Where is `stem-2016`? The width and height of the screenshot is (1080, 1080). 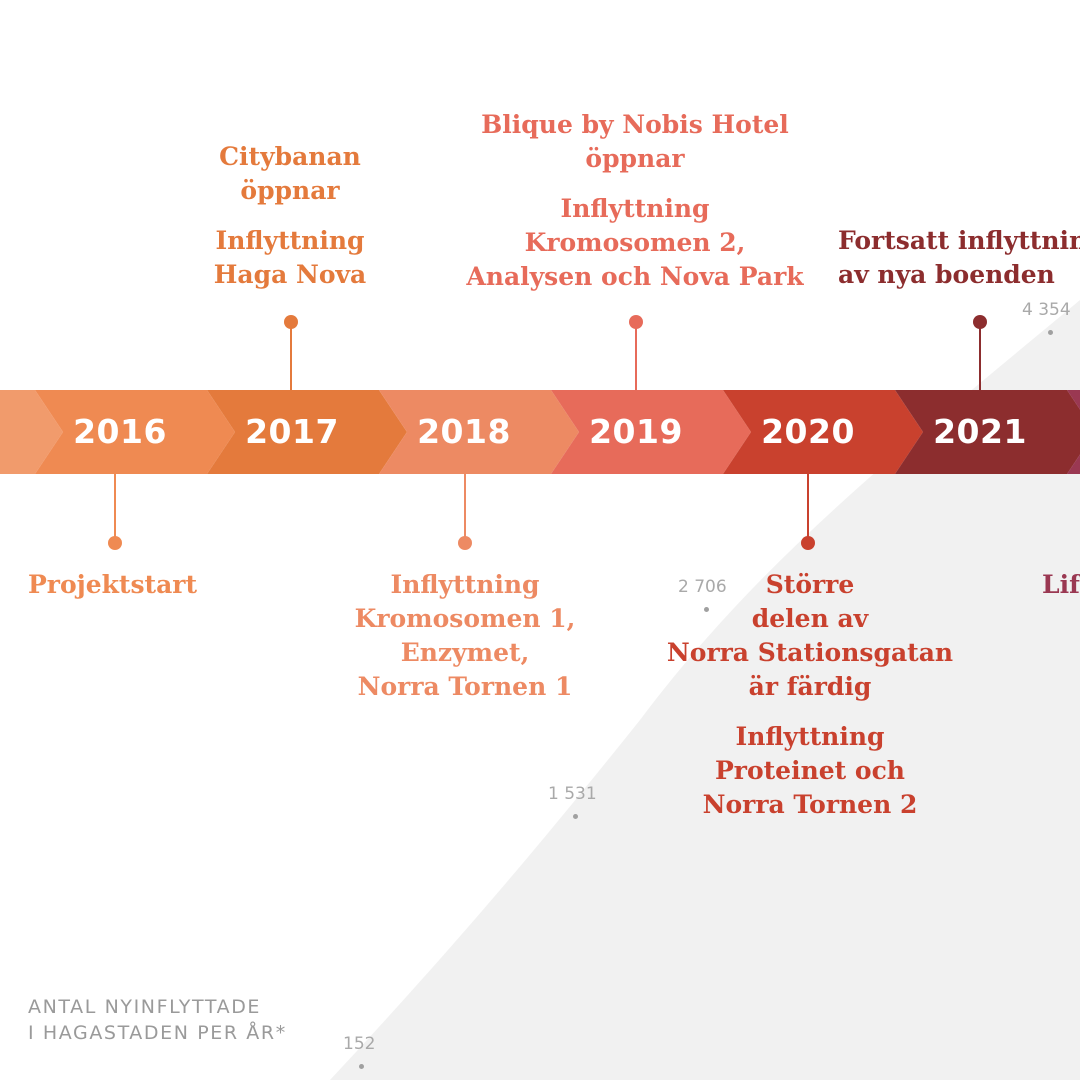 stem-2016 is located at coordinates (115, 508).